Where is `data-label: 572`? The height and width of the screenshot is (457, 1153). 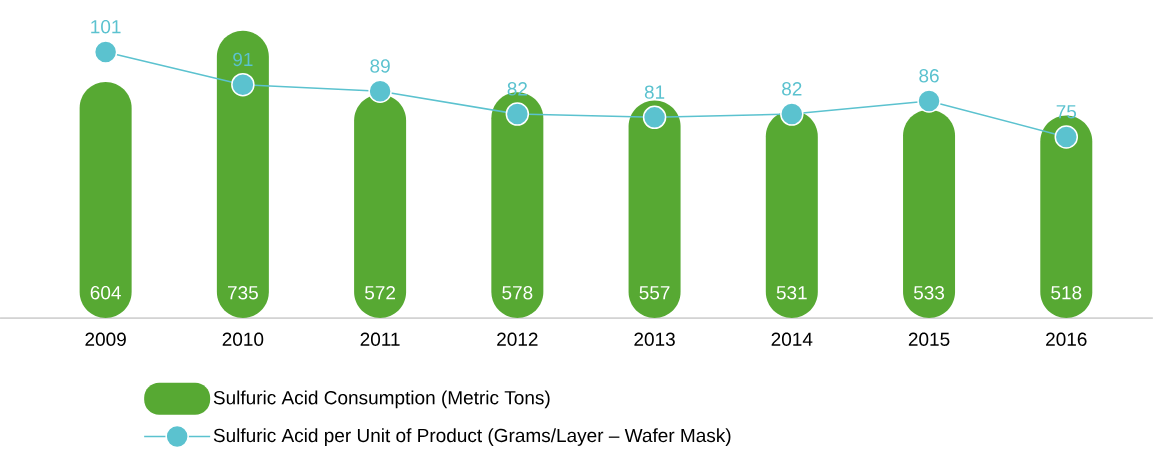 data-label: 572 is located at coordinates (380, 293).